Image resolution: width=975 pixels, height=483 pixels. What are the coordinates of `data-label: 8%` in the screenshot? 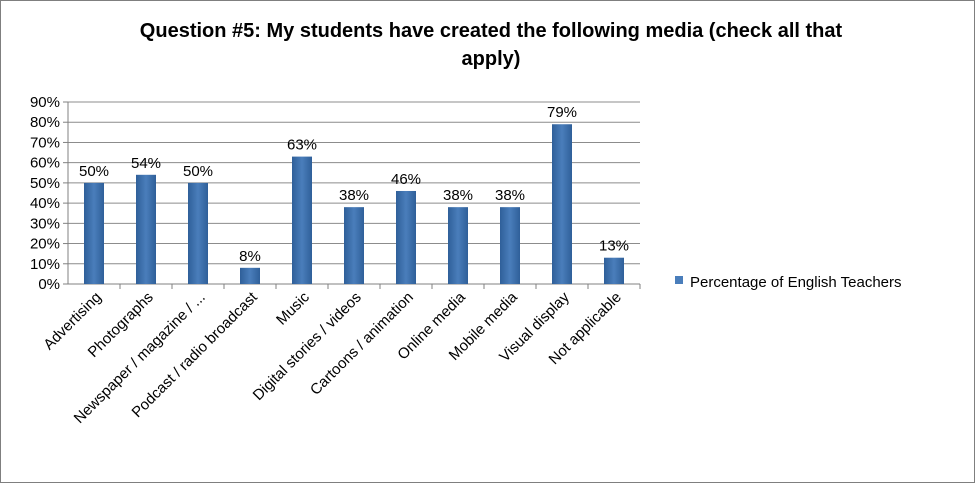 It's located at (250, 256).